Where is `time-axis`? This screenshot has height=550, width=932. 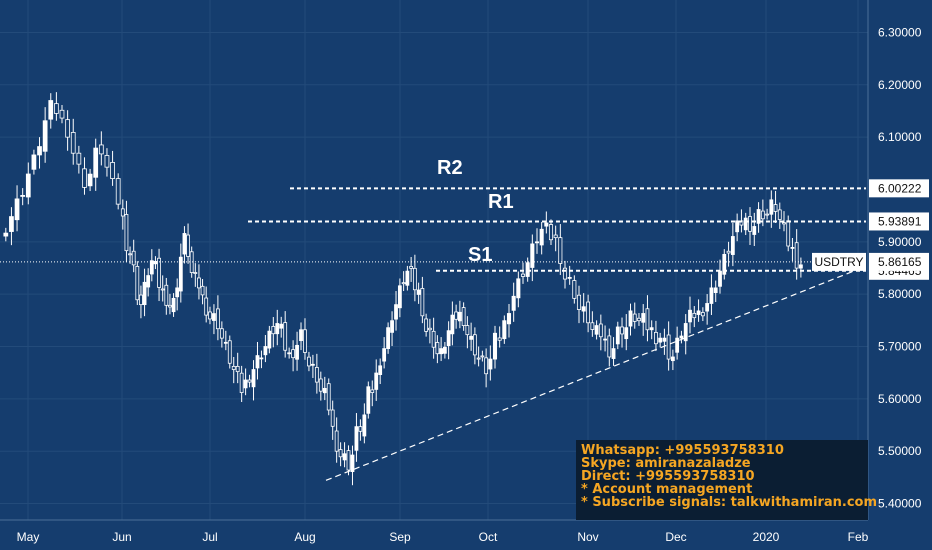
time-axis is located at coordinates (466, 535).